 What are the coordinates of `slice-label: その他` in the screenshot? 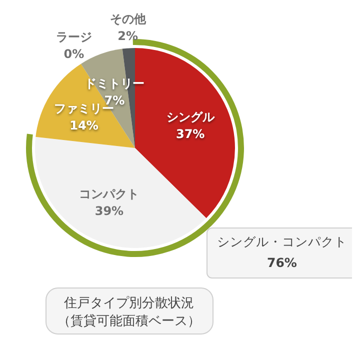 It's located at (128, 19).